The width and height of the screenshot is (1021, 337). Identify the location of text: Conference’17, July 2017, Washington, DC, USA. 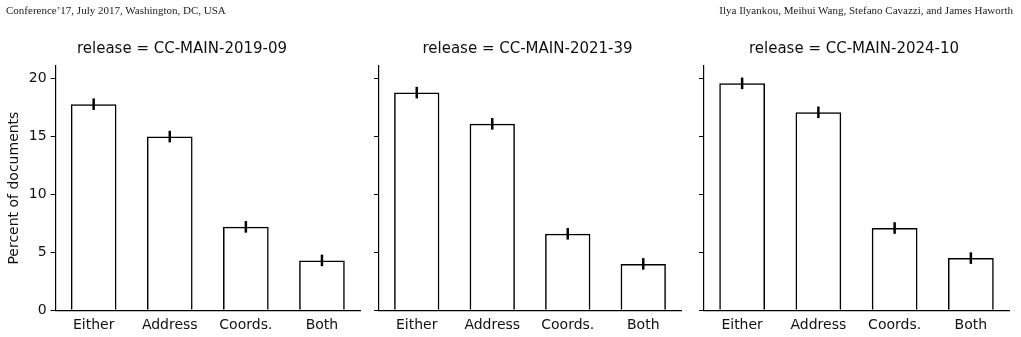
(116, 10).